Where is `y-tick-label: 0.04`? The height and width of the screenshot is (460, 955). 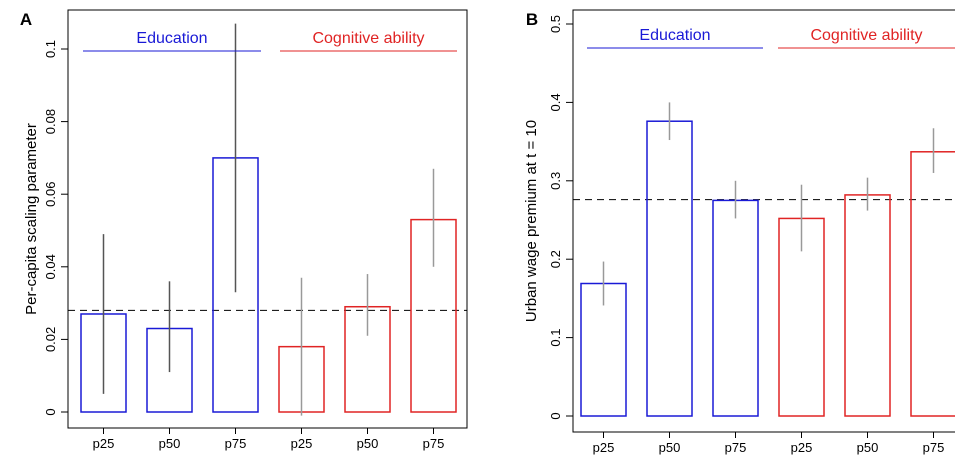 y-tick-label: 0.04 is located at coordinates (50, 266).